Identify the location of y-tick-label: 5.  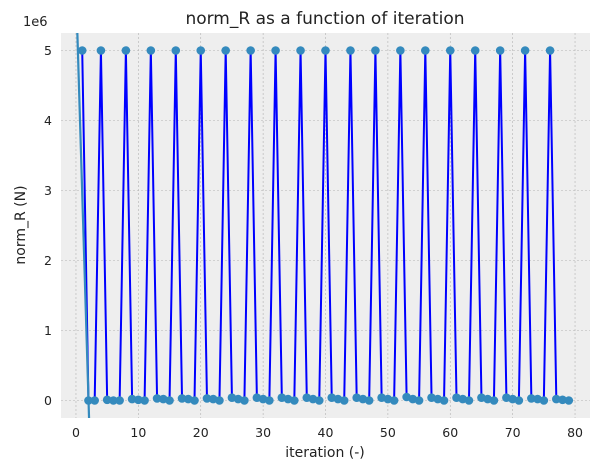
(48, 50).